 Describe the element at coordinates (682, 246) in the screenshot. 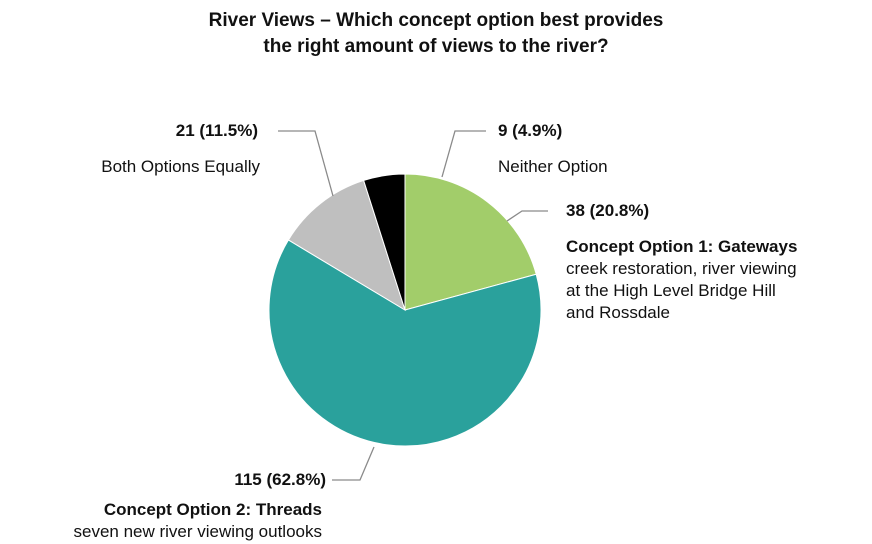

I see `name-gateways: Concept Option 1: Gateways` at that location.